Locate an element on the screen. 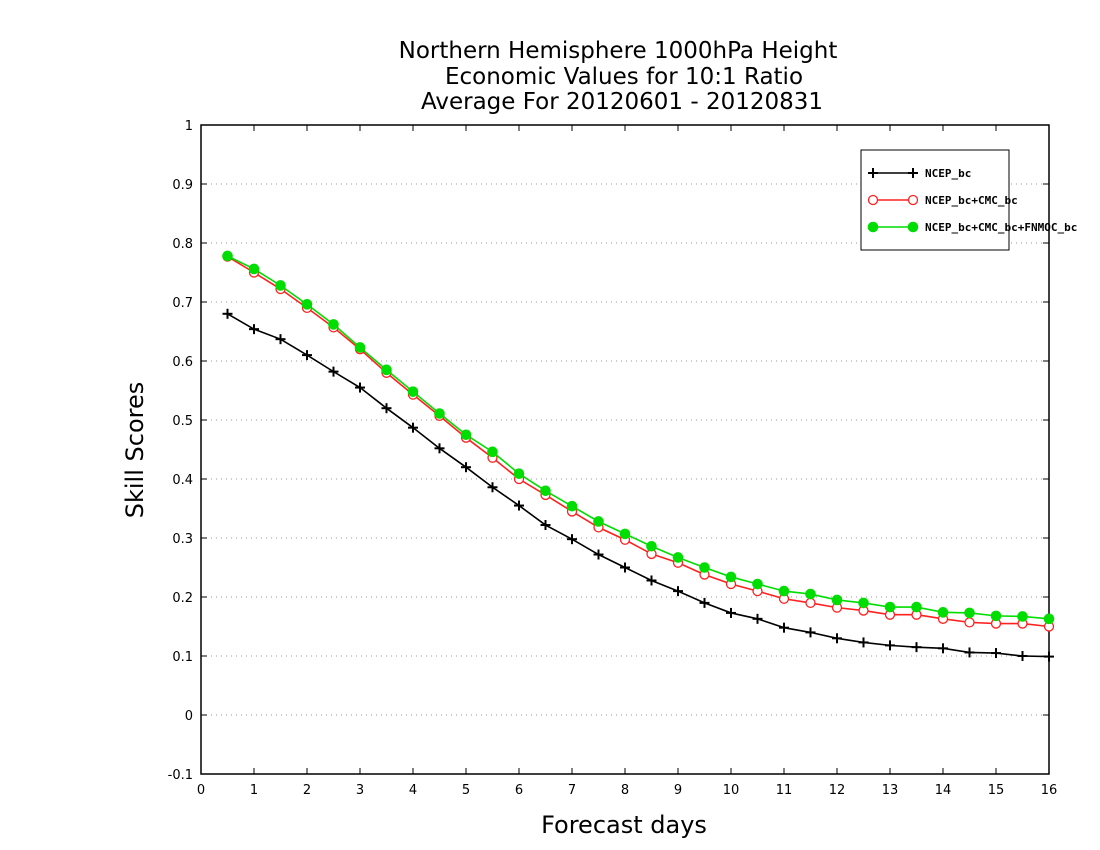 Image resolution: width=1100 pixels, height=850 pixels. x-tick-label: 6 is located at coordinates (519, 790).